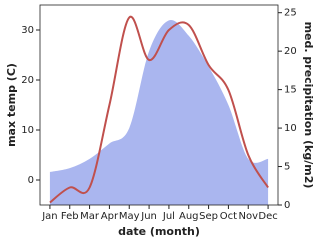  I want to click on x-tick-label: Jun, so click(148, 216).